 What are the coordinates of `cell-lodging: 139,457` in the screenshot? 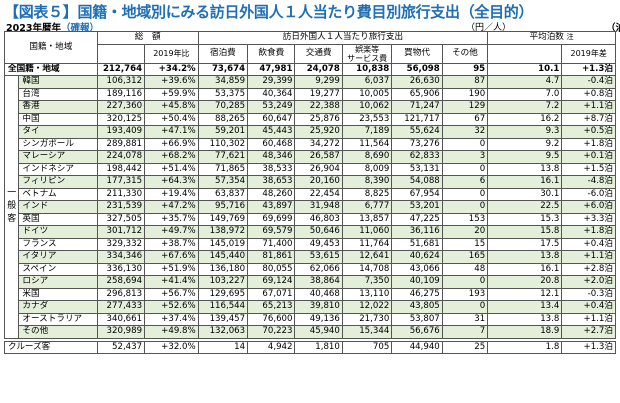 It's located at (223, 319).